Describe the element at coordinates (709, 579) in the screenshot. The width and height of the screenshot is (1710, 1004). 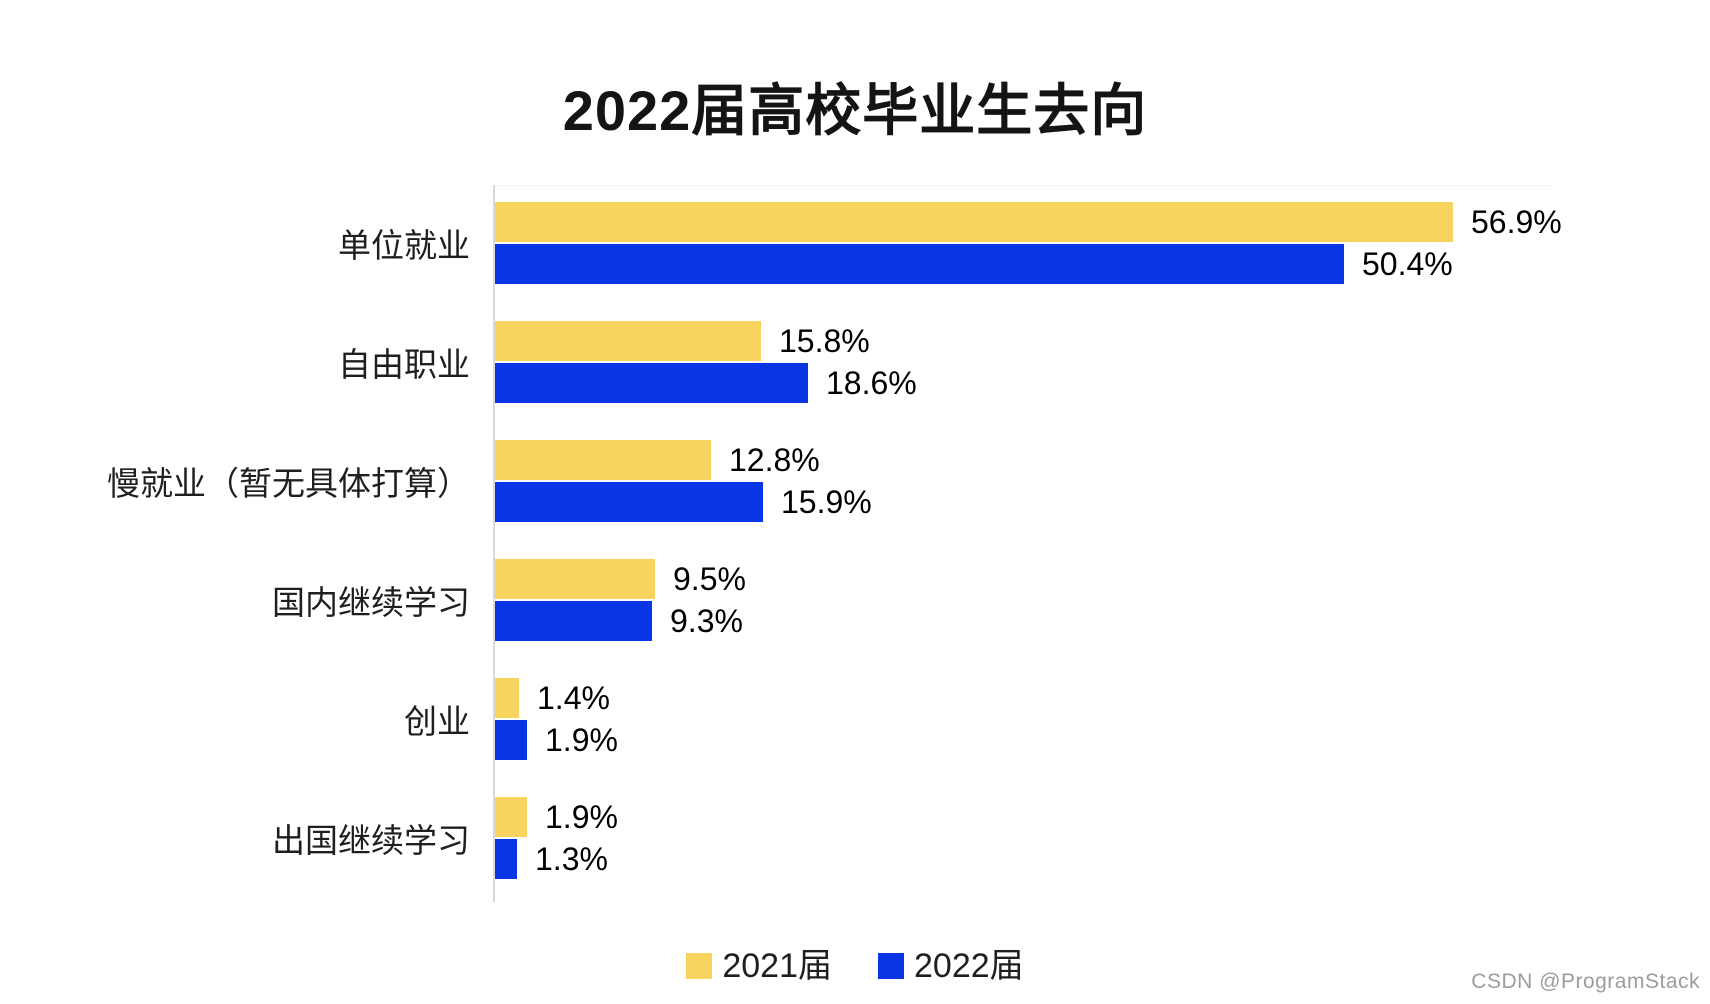
I see `value-label: 9.5%` at that location.